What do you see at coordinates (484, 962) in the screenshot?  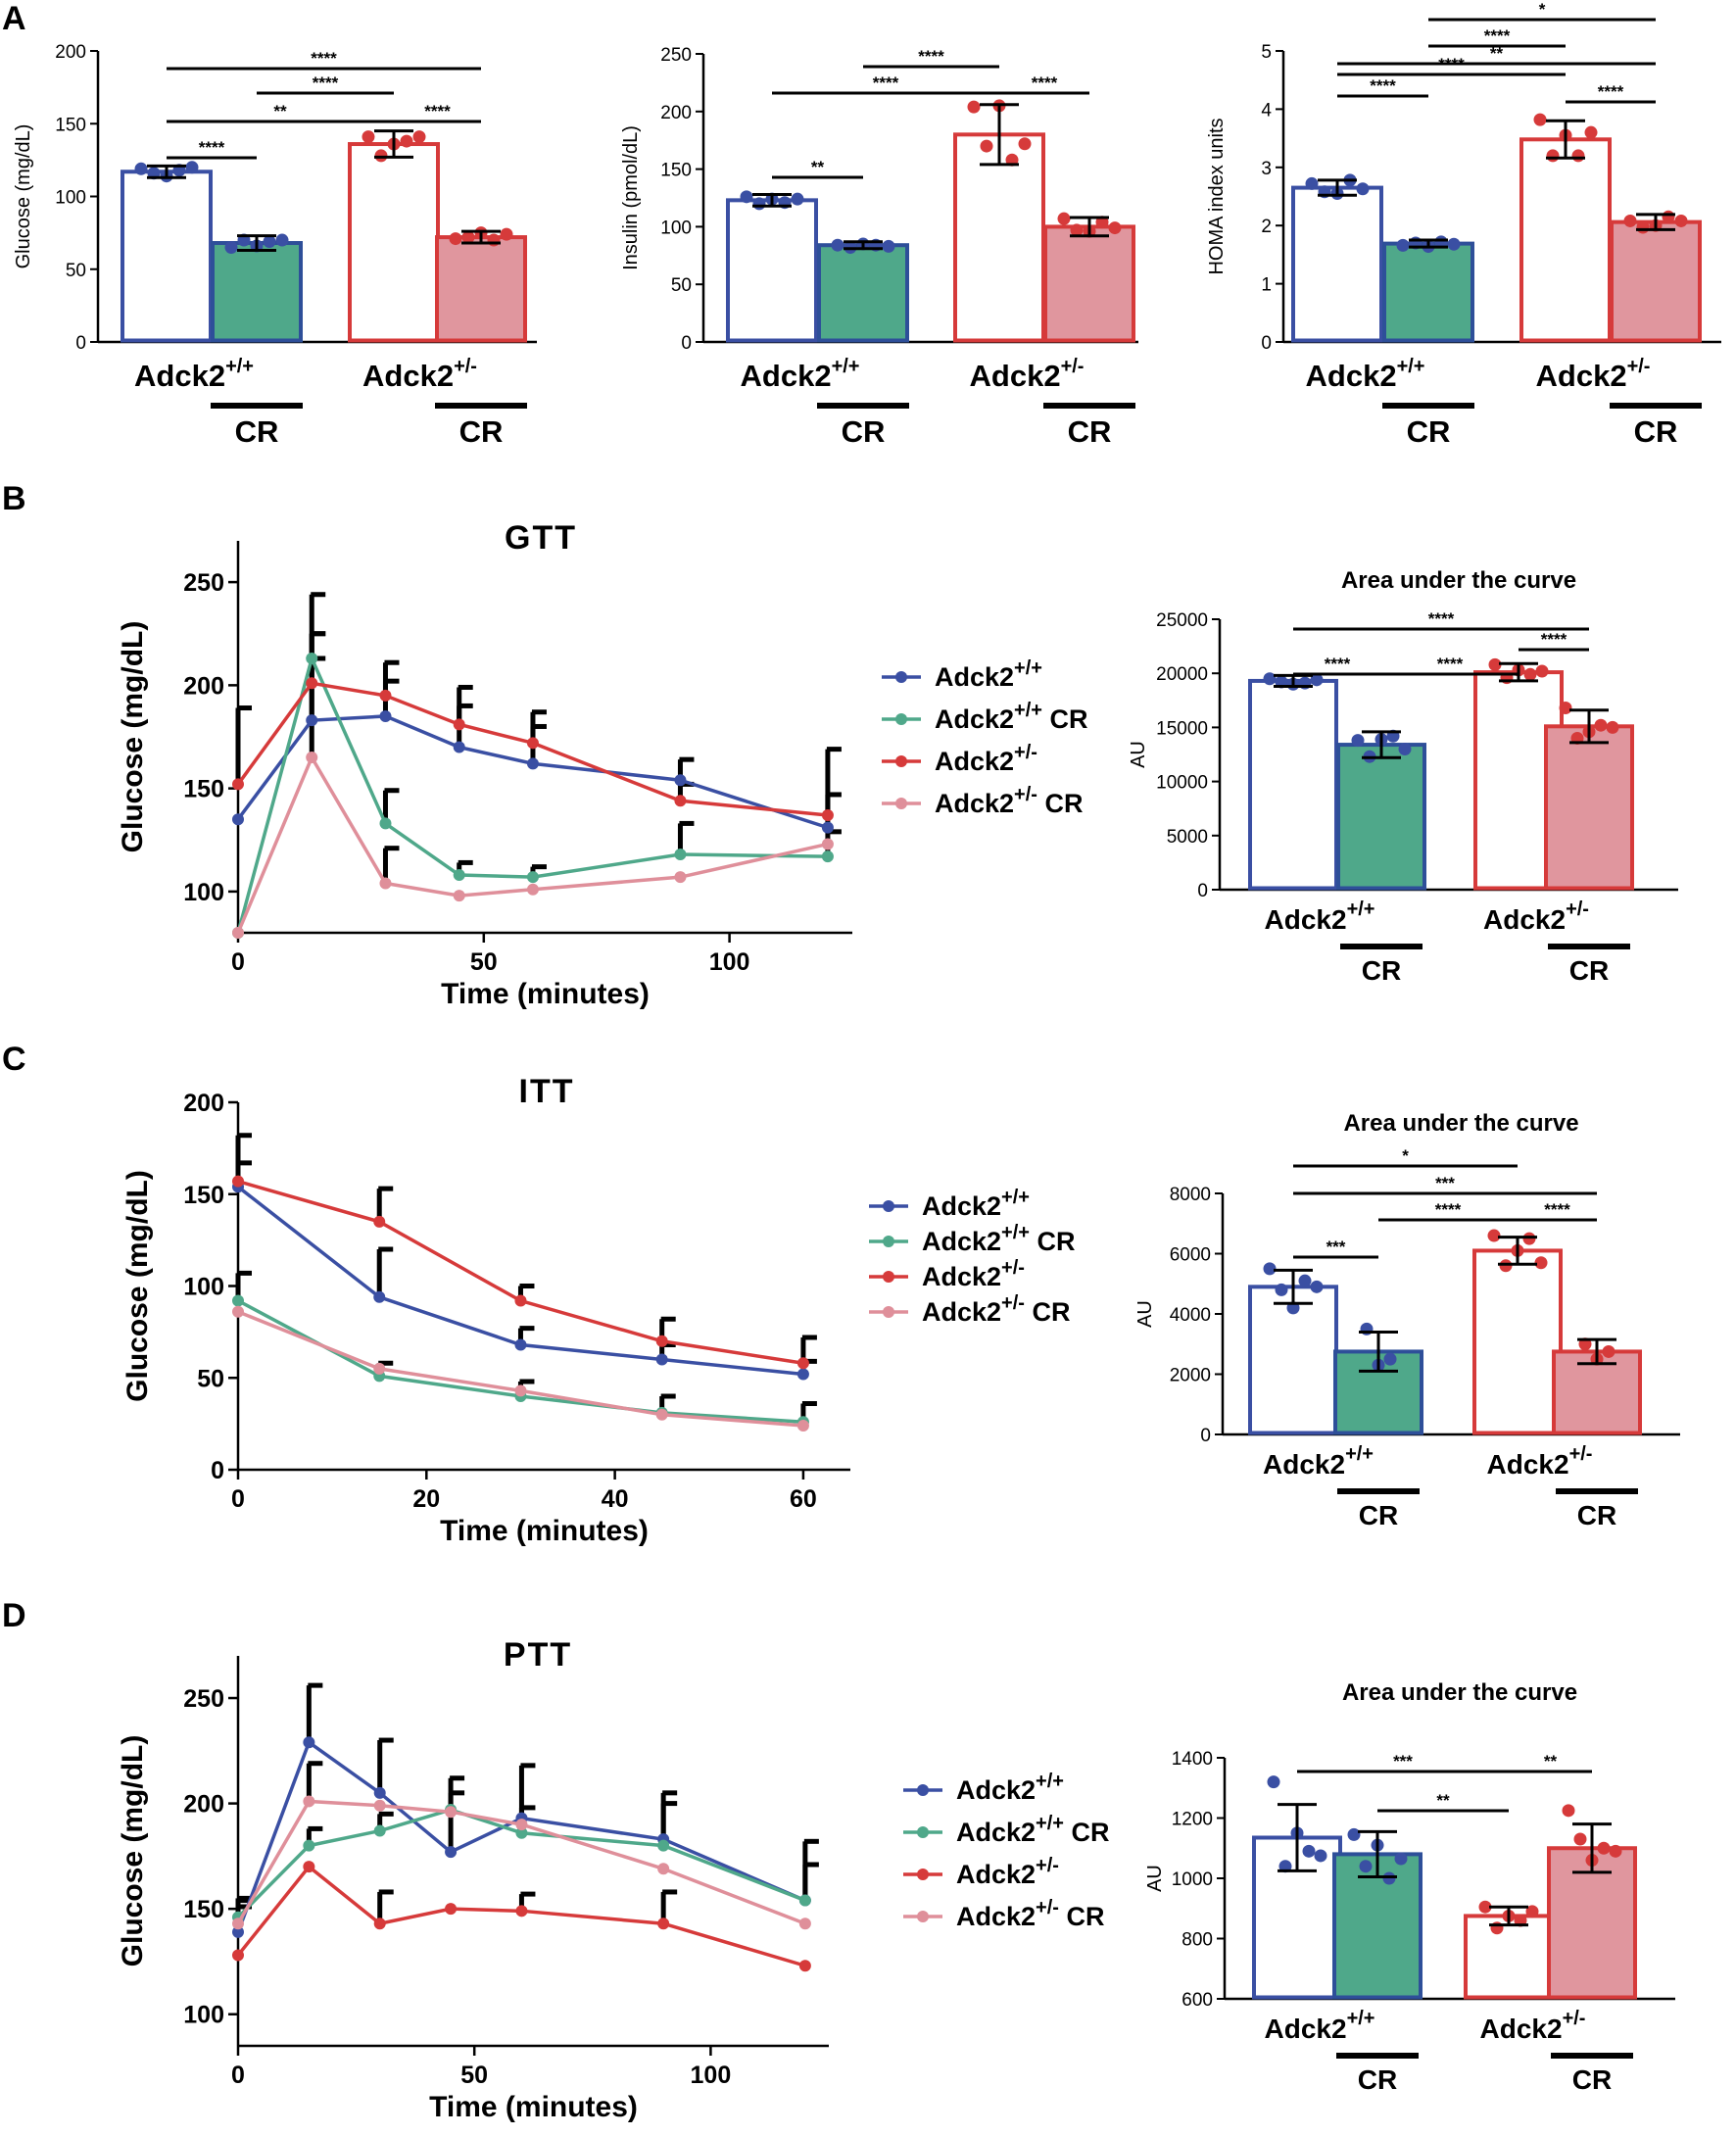 I see `x-tick-label: 50` at bounding box center [484, 962].